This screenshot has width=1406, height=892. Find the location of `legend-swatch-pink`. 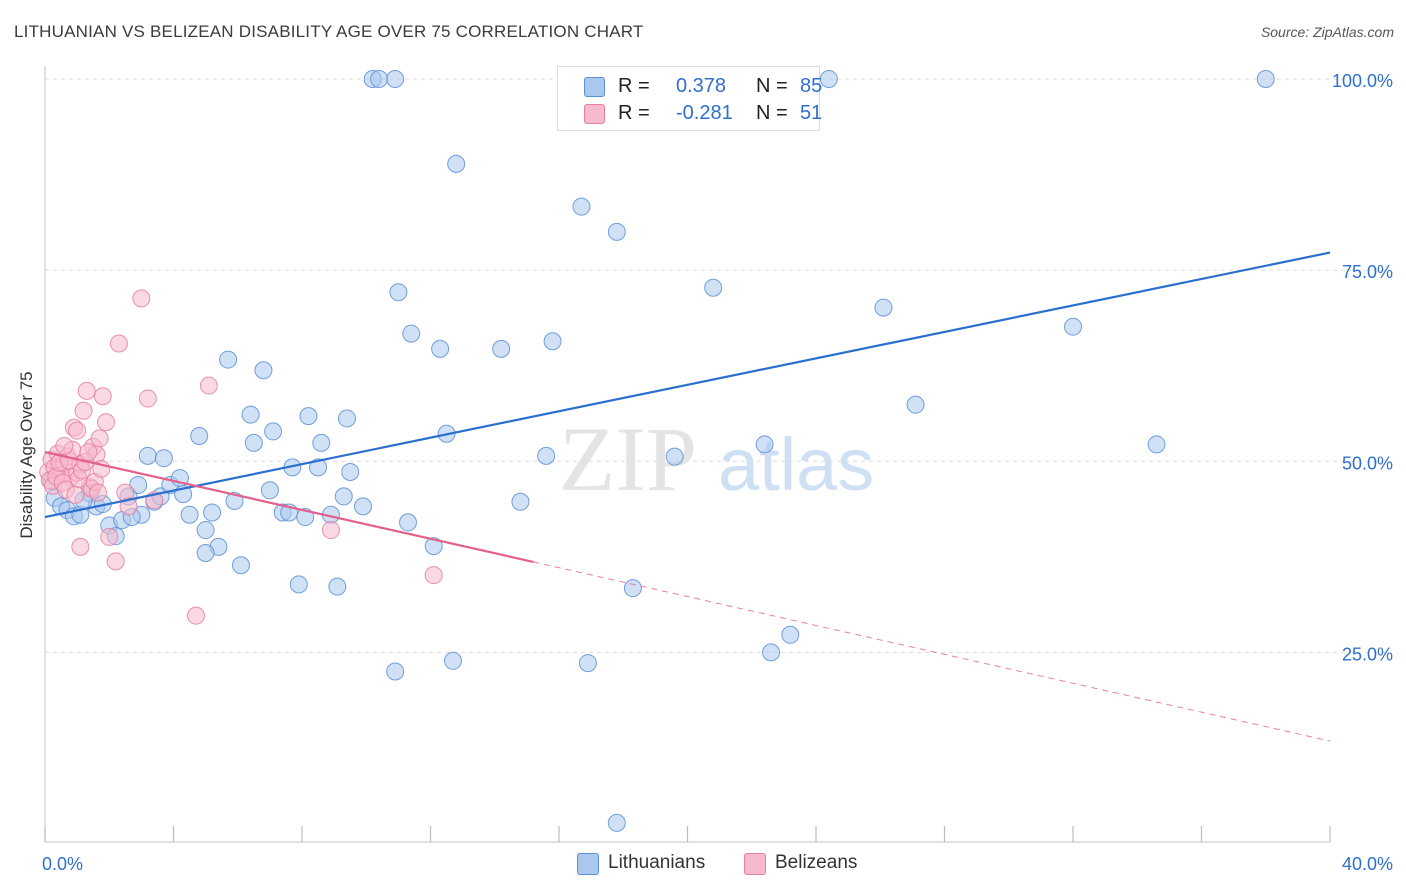

legend-swatch-pink is located at coordinates (594, 114).